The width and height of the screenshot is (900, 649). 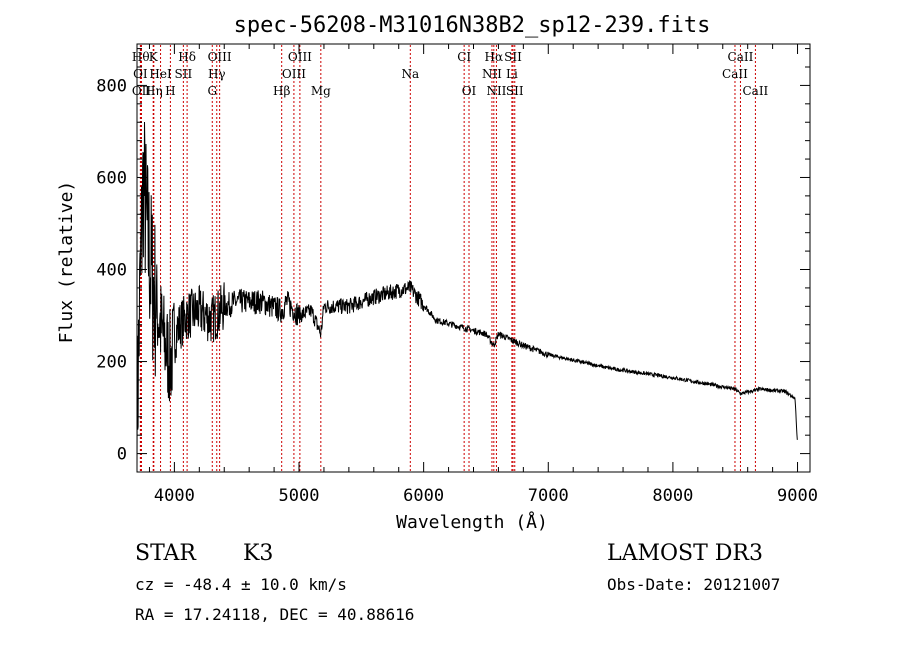 What do you see at coordinates (423, 496) in the screenshot?
I see `x-tick-label: 6000` at bounding box center [423, 496].